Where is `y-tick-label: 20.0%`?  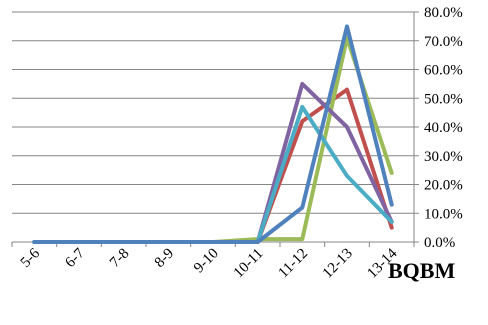 y-tick-label: 20.0% is located at coordinates (443, 186).